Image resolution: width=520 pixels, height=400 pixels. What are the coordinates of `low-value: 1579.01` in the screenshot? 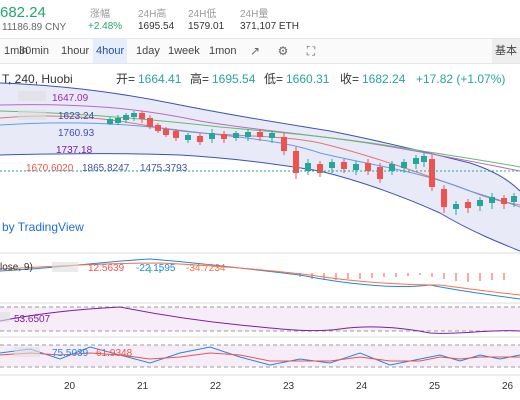 It's located at (206, 26).